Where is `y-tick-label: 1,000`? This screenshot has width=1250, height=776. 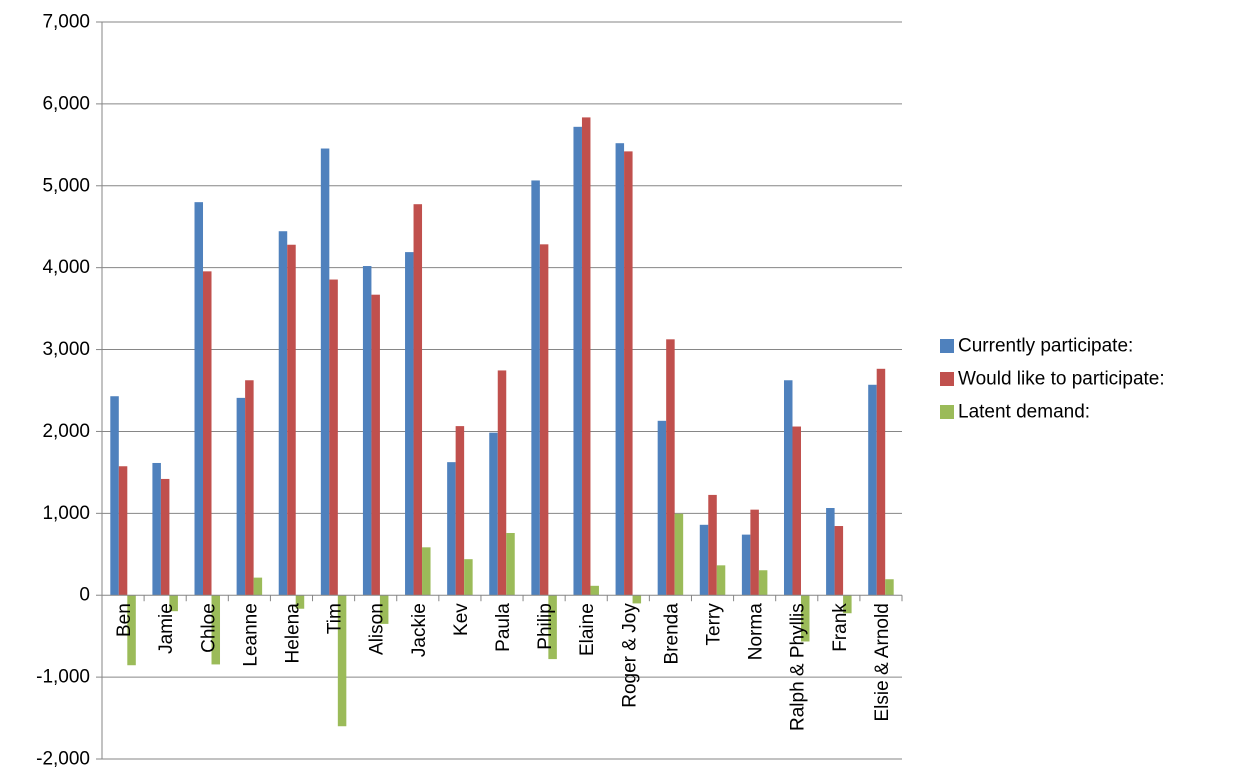 y-tick-label: 1,000 is located at coordinates (66, 513).